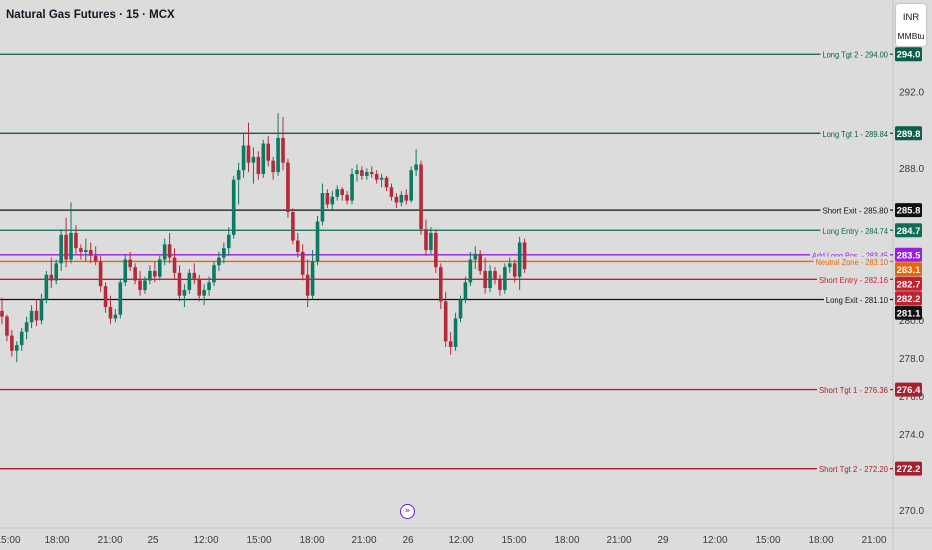  I want to click on y-tick-label: 270.0, so click(911, 511).